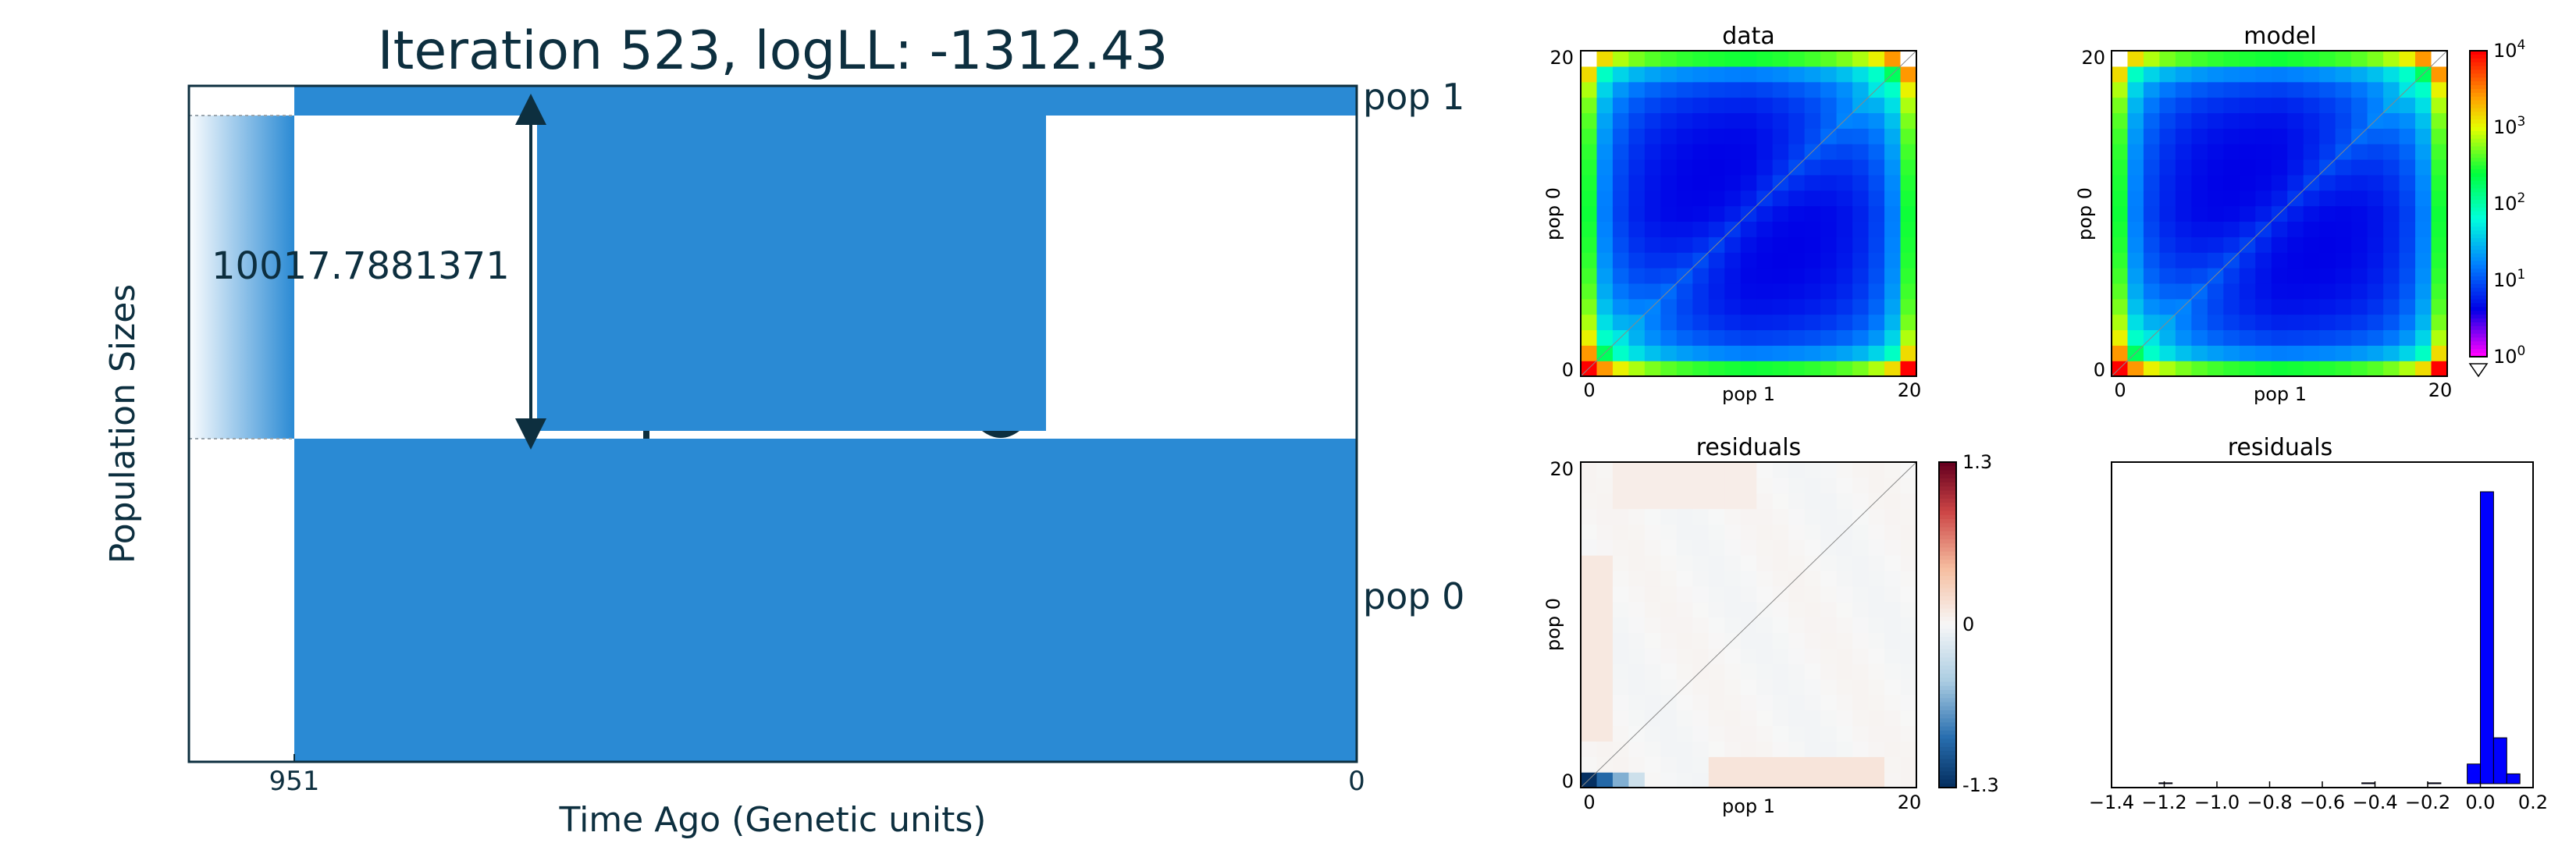 This screenshot has height=843, width=2576. What do you see at coordinates (1748, 806) in the screenshot?
I see `x-axis-label: pop 1` at bounding box center [1748, 806].